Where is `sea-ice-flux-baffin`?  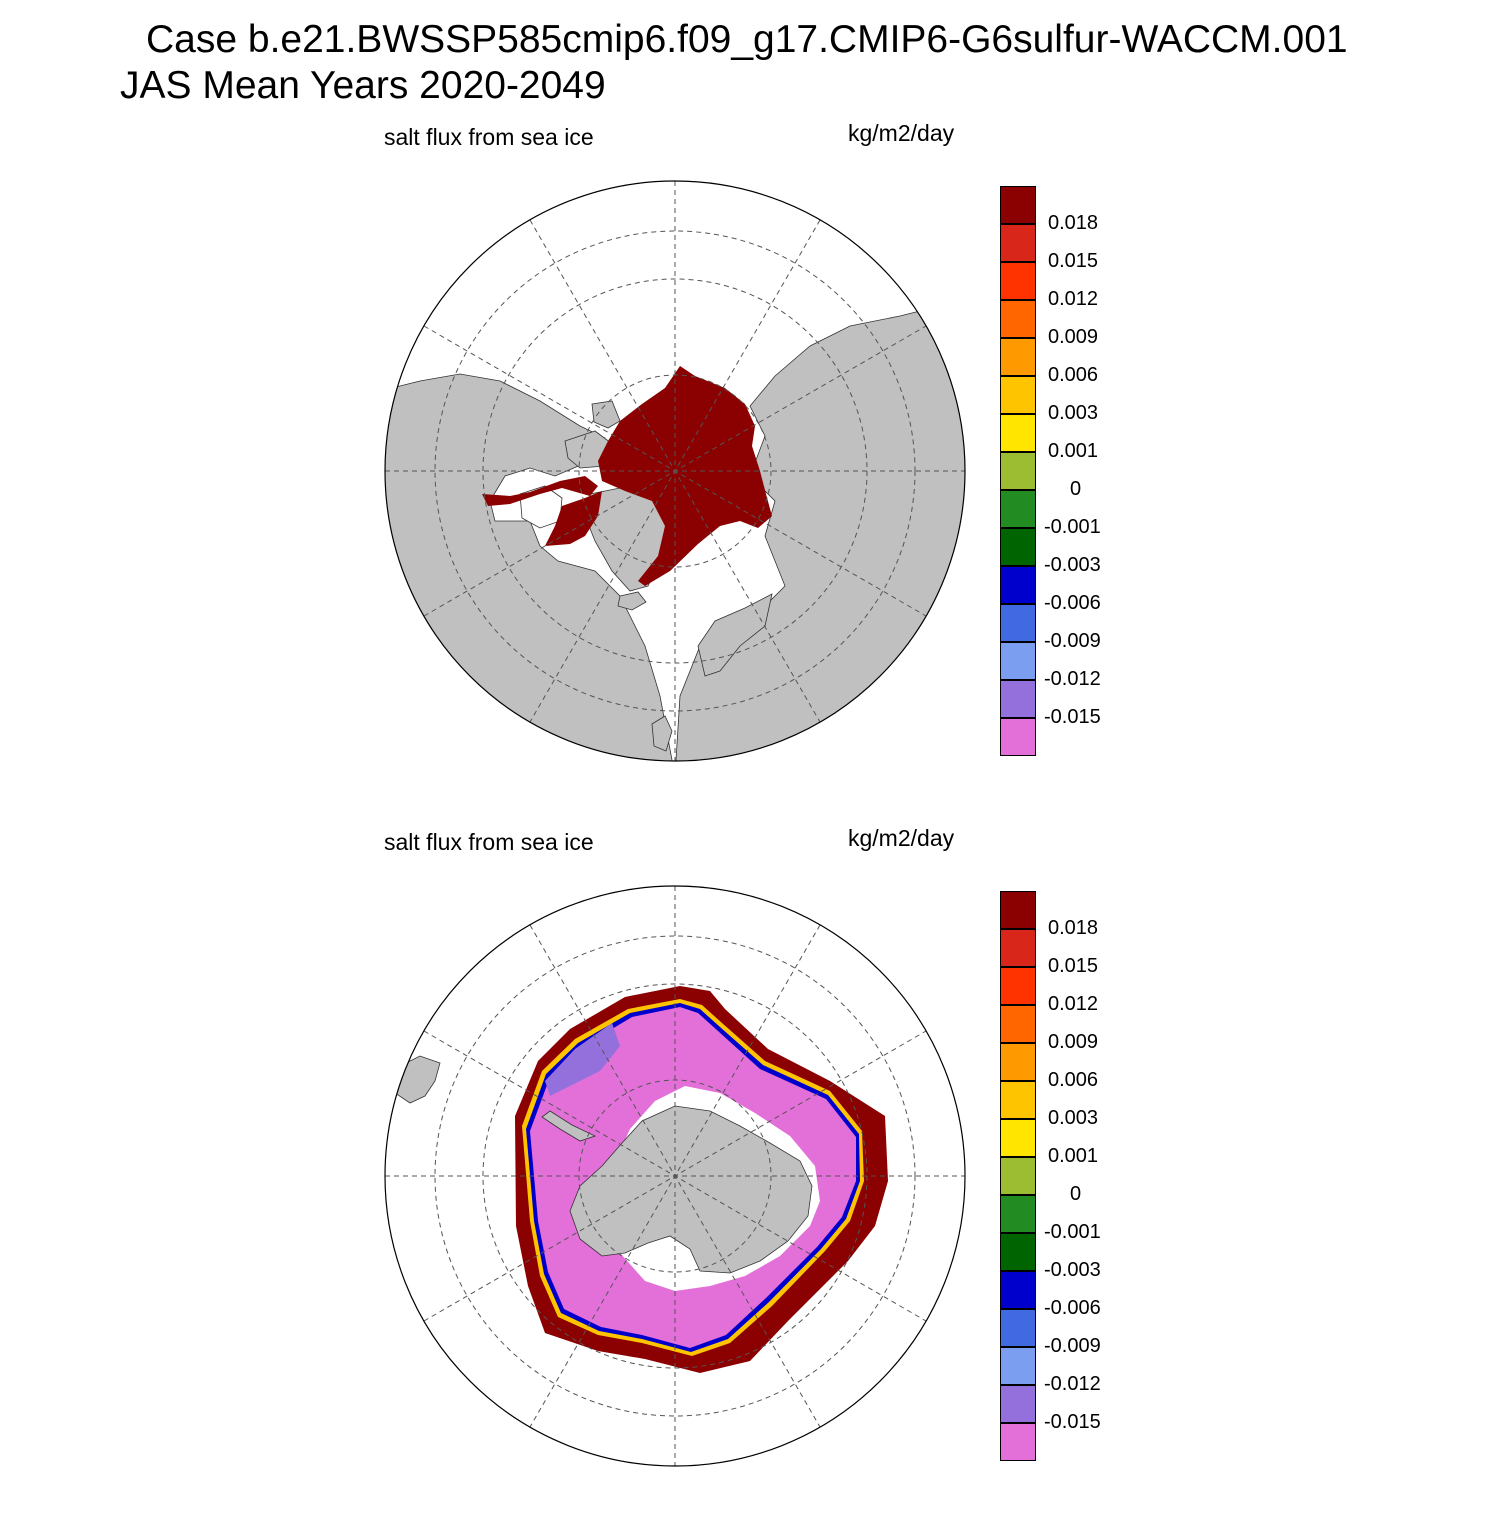 sea-ice-flux-baffin is located at coordinates (573, 518).